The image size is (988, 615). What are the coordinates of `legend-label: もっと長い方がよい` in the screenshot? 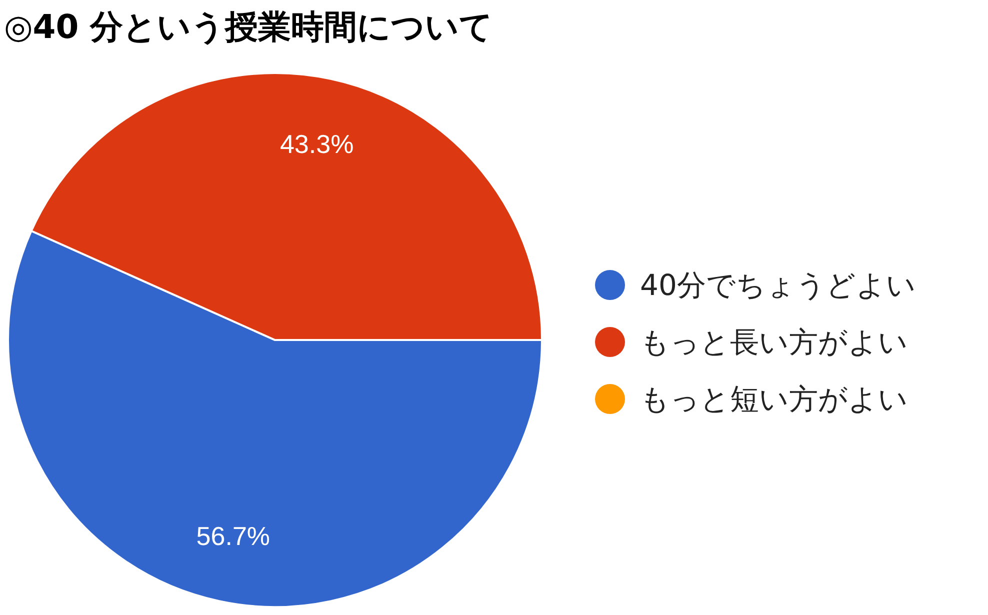 It's located at (774, 342).